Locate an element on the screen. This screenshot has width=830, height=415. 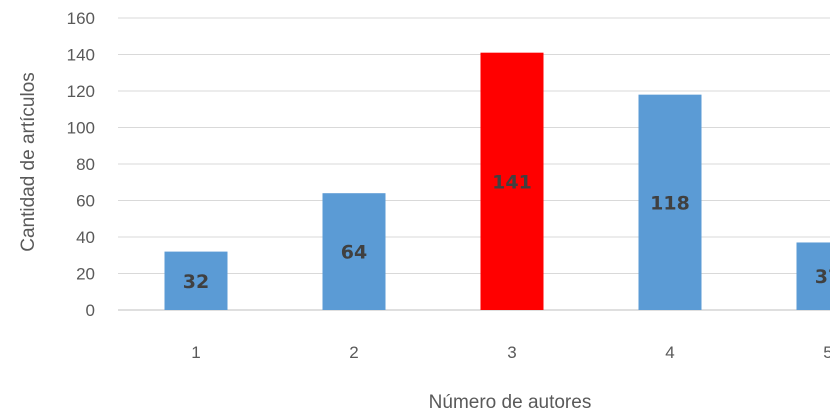
x-tick-label: 4 is located at coordinates (669, 352).